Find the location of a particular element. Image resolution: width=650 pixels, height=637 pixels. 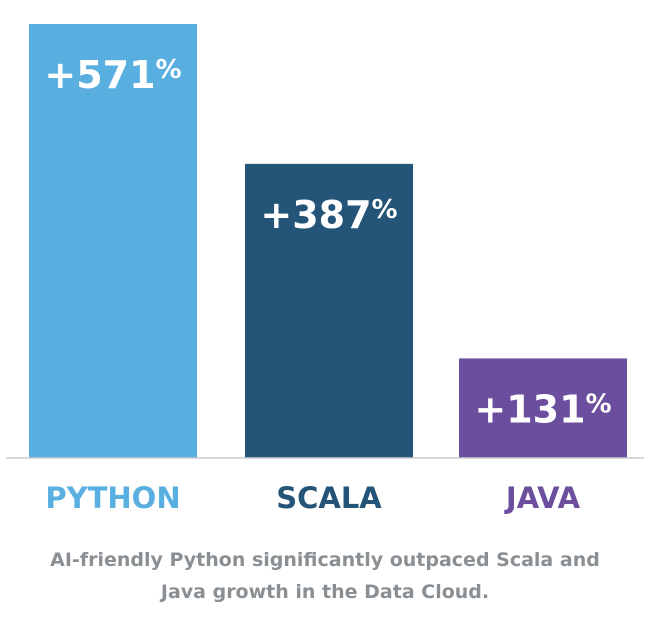

value-label-java: +131% is located at coordinates (542, 409).